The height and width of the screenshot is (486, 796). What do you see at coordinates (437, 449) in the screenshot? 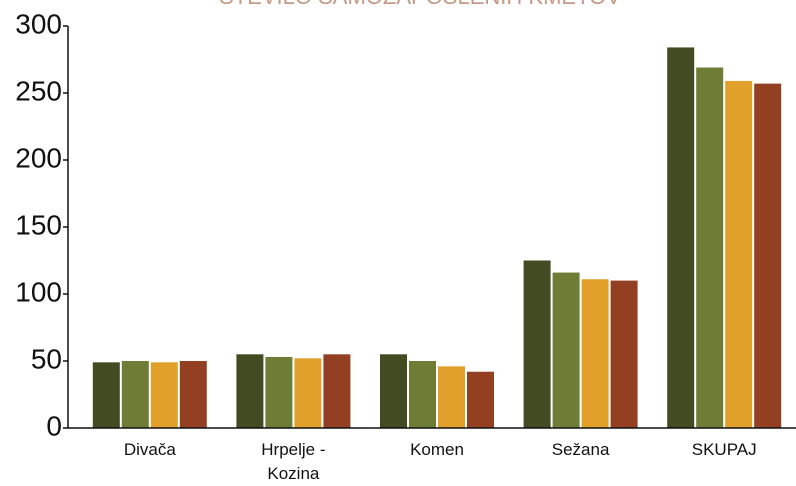
I see `x-tick-label: Komen` at bounding box center [437, 449].